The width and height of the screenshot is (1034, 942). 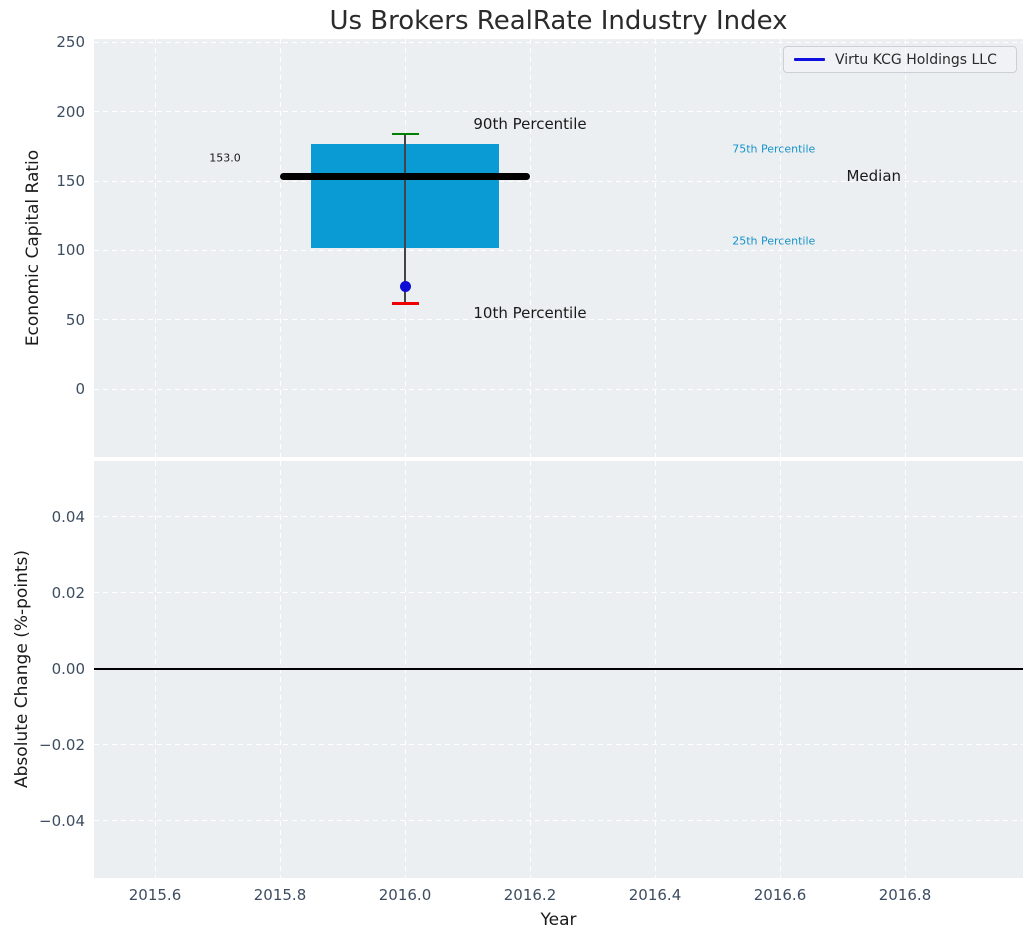 I want to click on annotation-median: Median, so click(x=874, y=175).